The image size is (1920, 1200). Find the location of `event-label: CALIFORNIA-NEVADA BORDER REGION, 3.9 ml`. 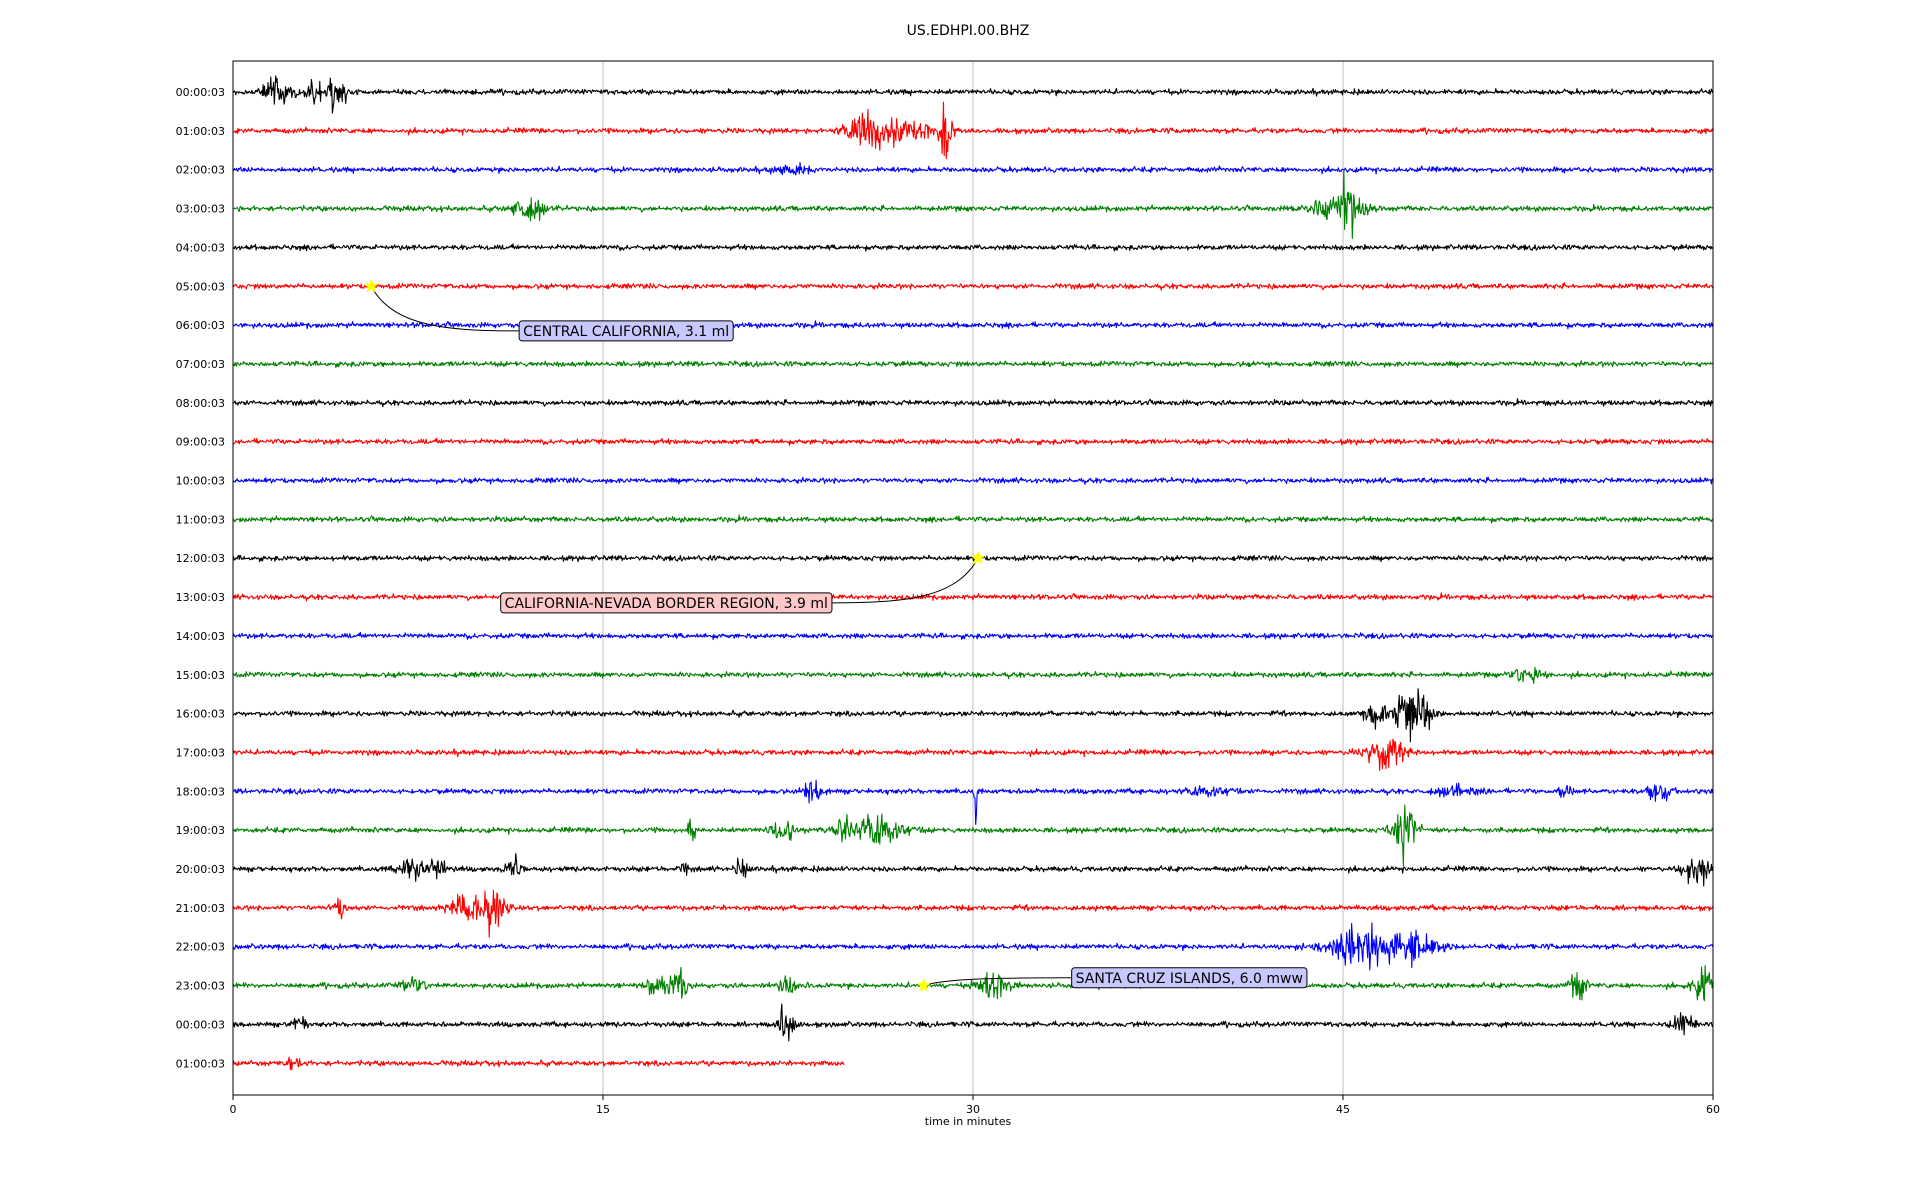

event-label: CALIFORNIA-NEVADA BORDER REGION, 3.9 ml is located at coordinates (666, 604).